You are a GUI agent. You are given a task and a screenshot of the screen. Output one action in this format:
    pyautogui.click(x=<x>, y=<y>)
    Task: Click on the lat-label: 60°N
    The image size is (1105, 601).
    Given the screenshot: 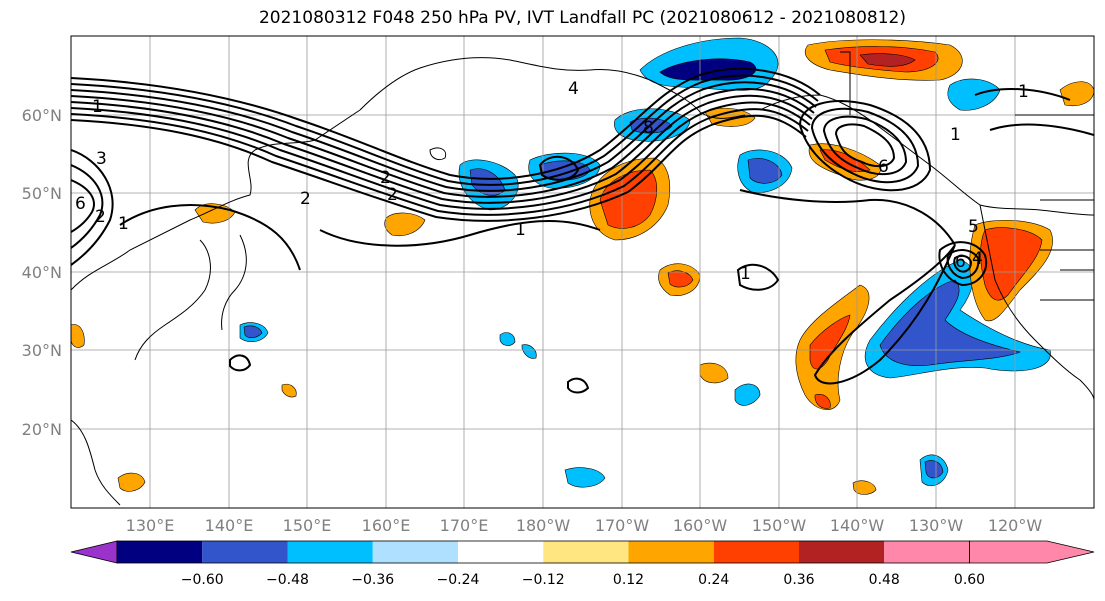 What is the action you would take?
    pyautogui.click(x=42, y=115)
    